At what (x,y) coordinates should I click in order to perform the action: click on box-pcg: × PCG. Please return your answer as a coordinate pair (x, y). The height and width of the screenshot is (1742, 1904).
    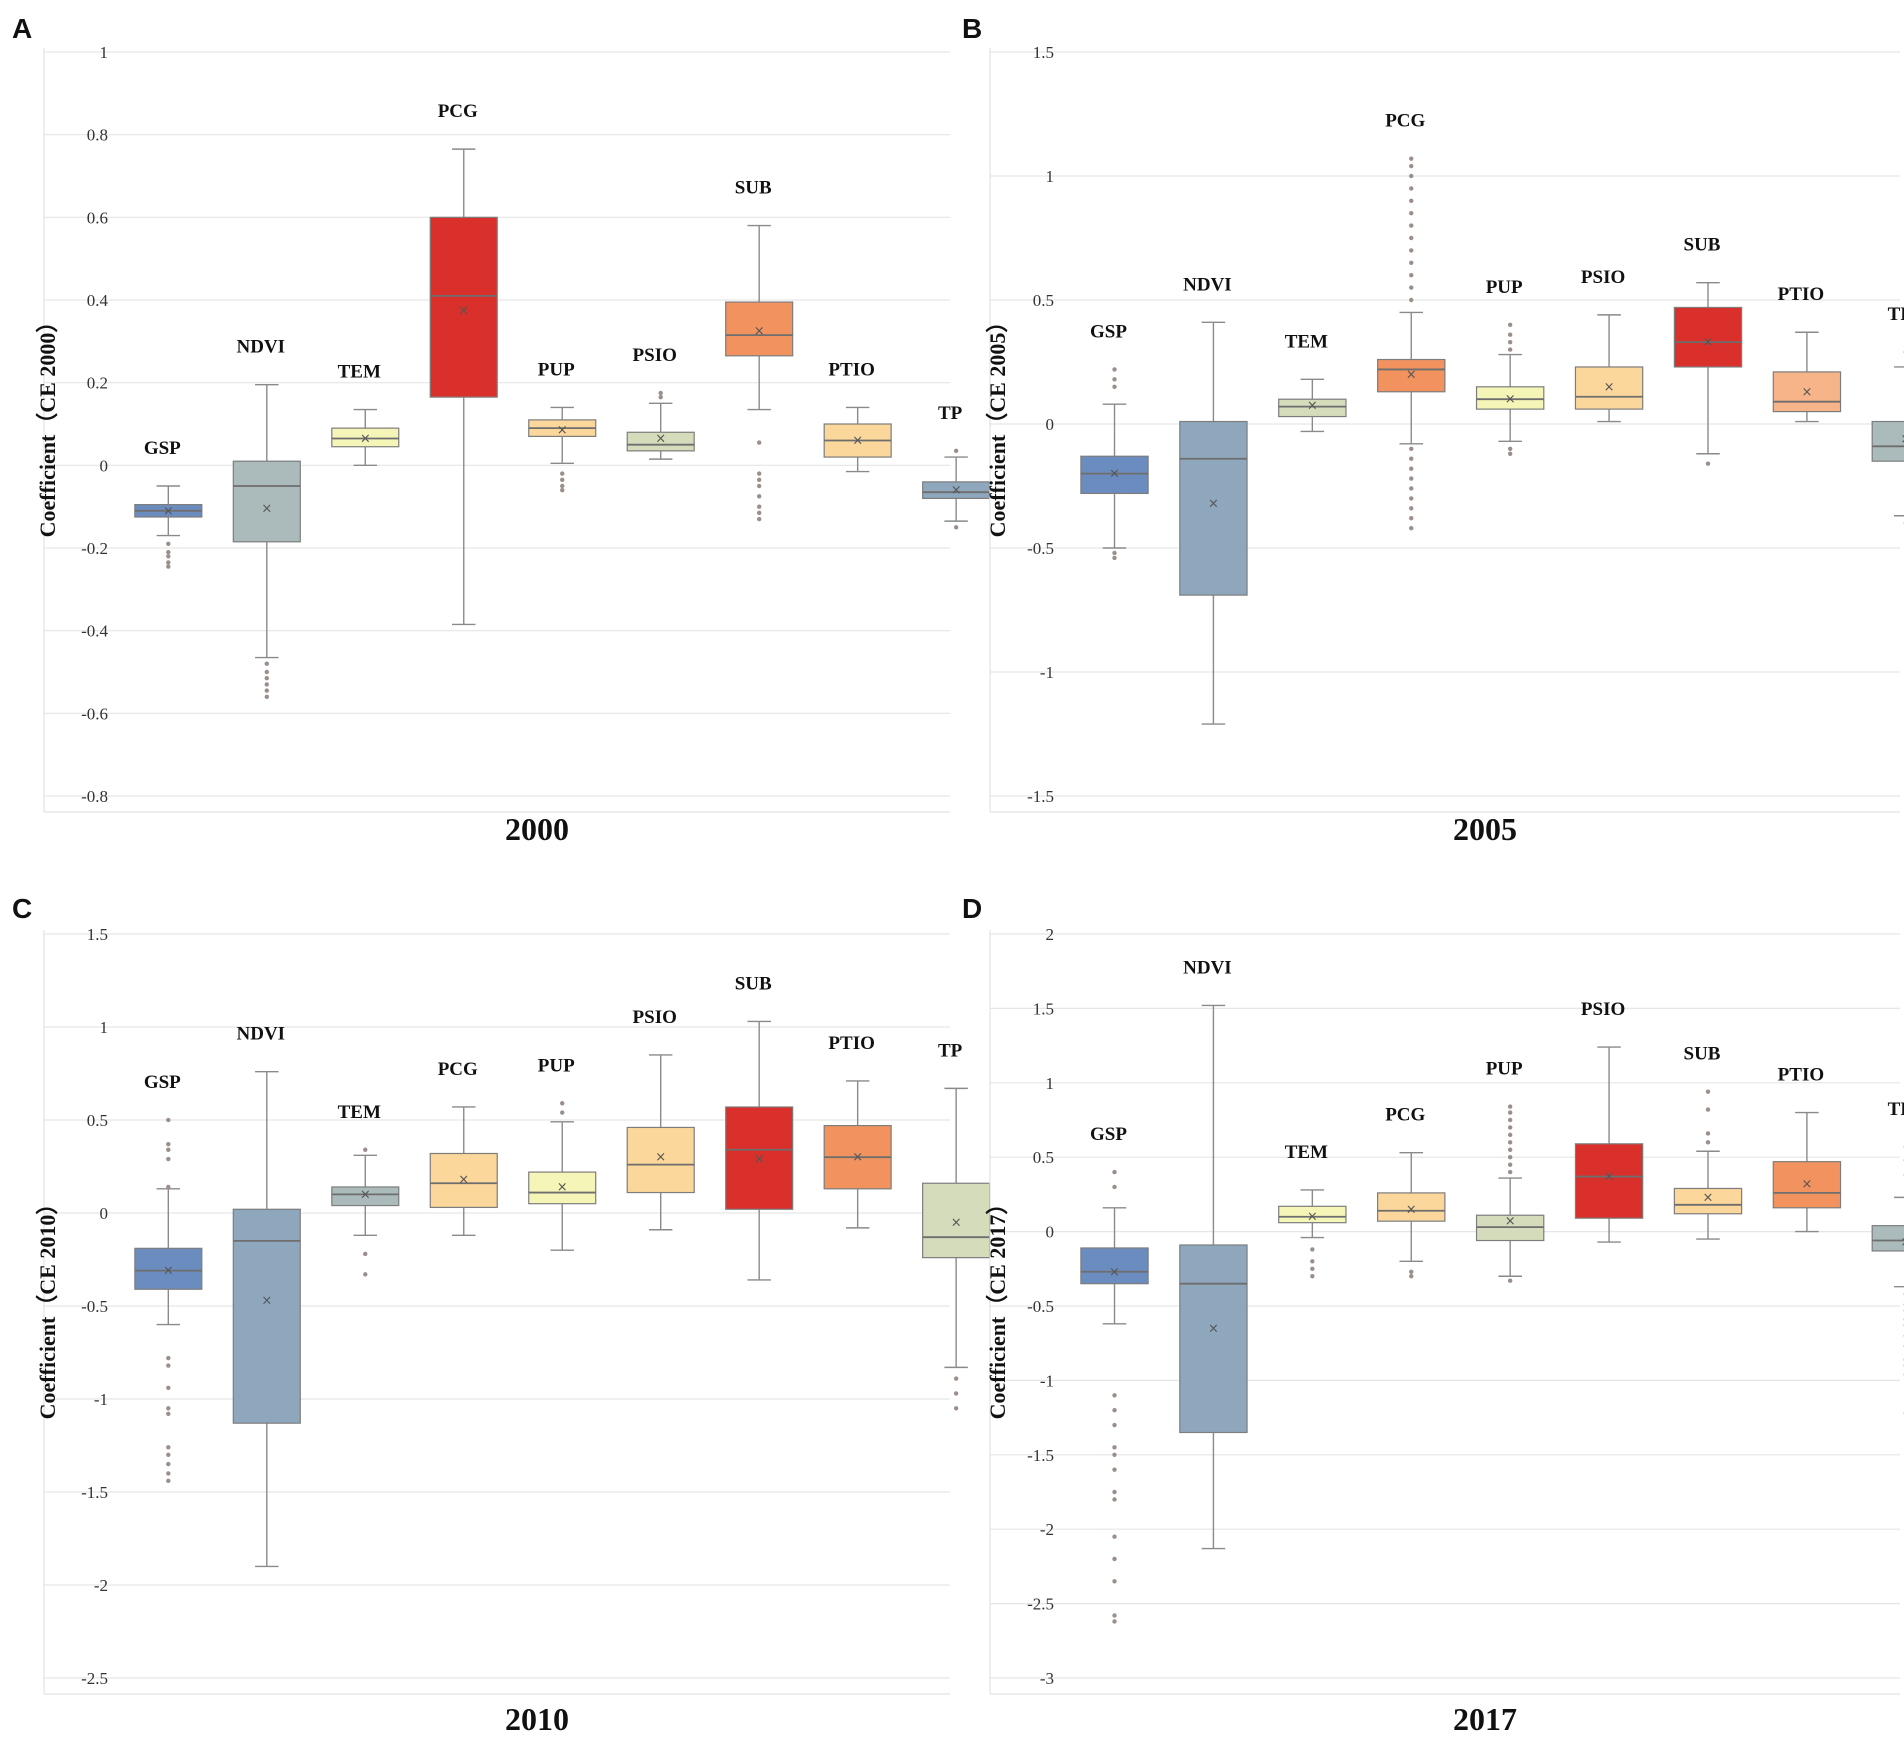
    Looking at the image, I should click on (1411, 321).